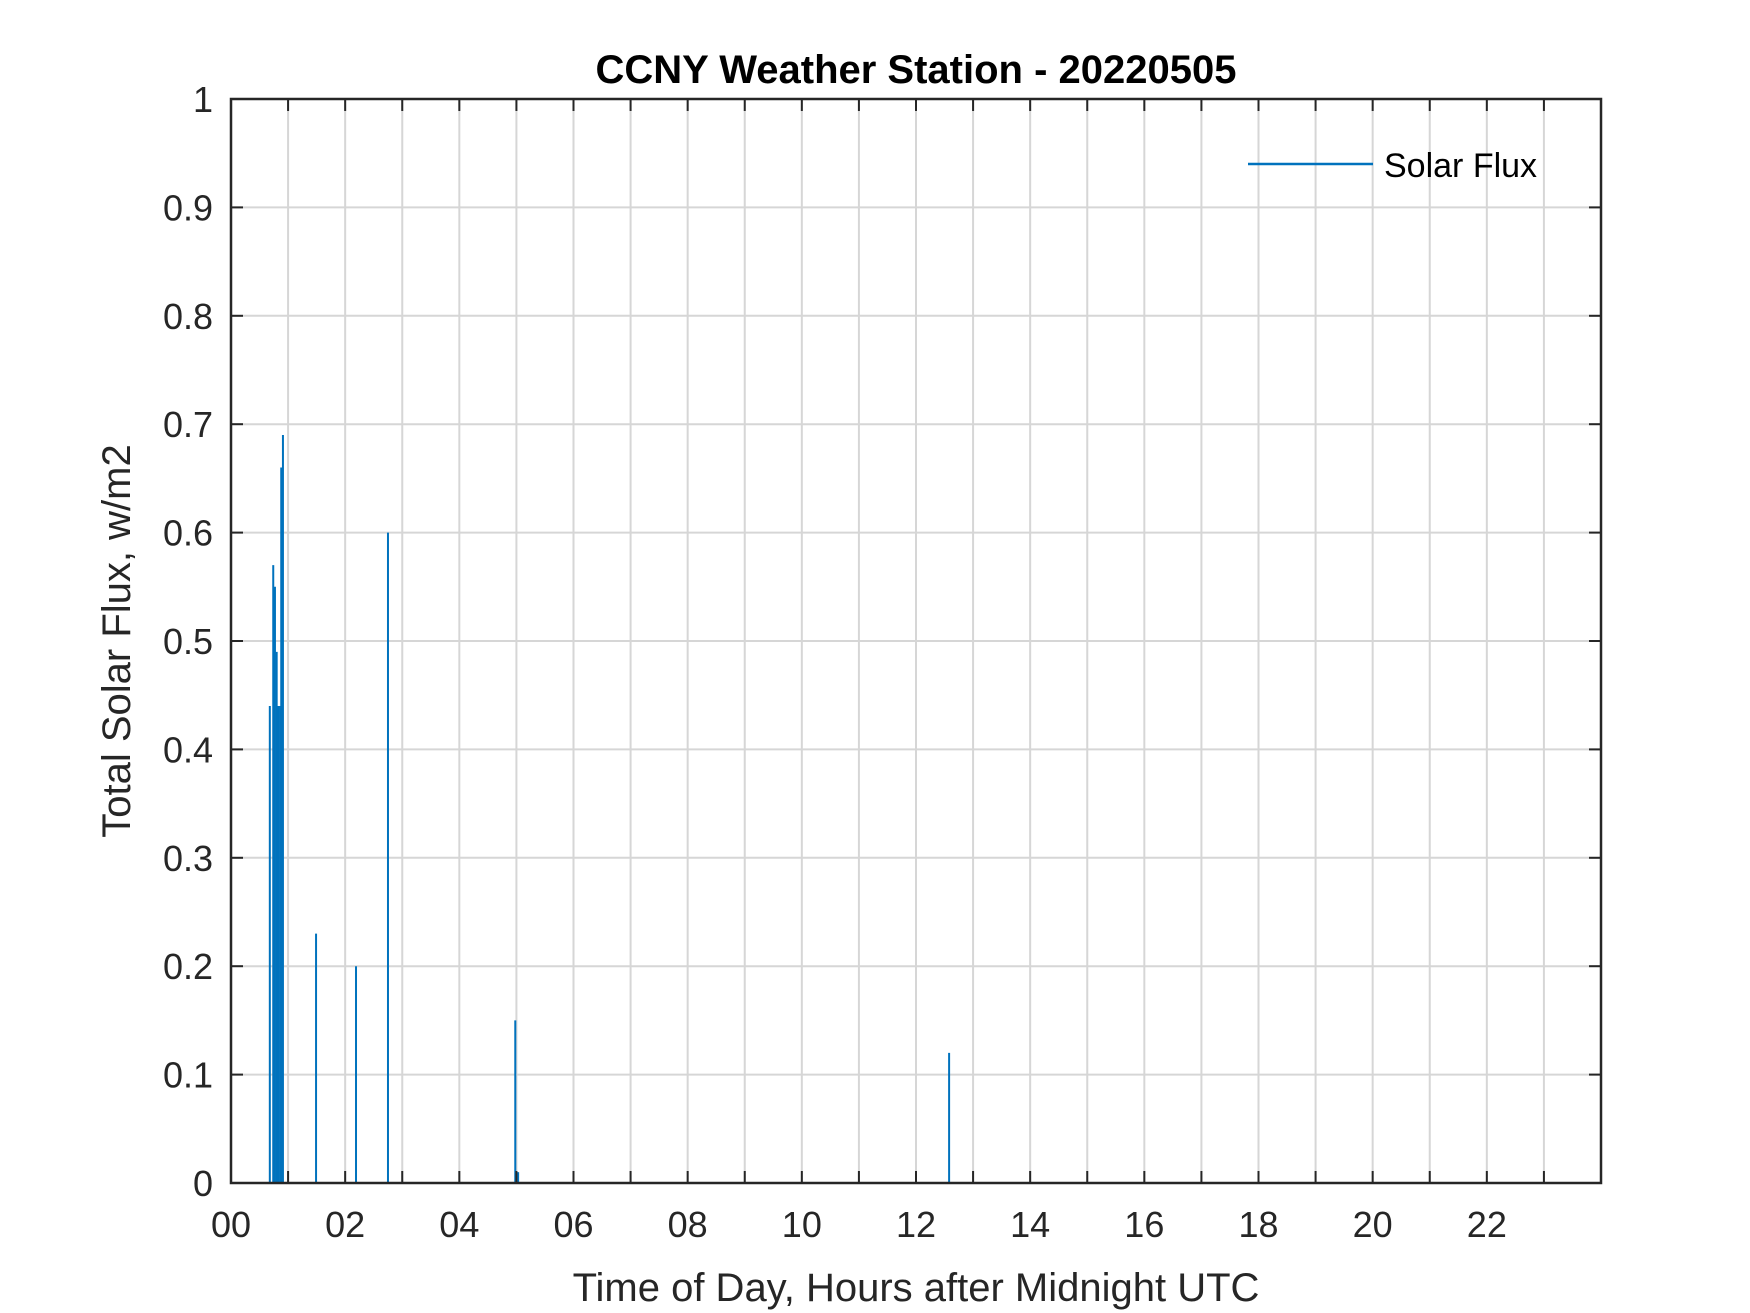  I want to click on x-tick-label: 04, so click(459, 1224).